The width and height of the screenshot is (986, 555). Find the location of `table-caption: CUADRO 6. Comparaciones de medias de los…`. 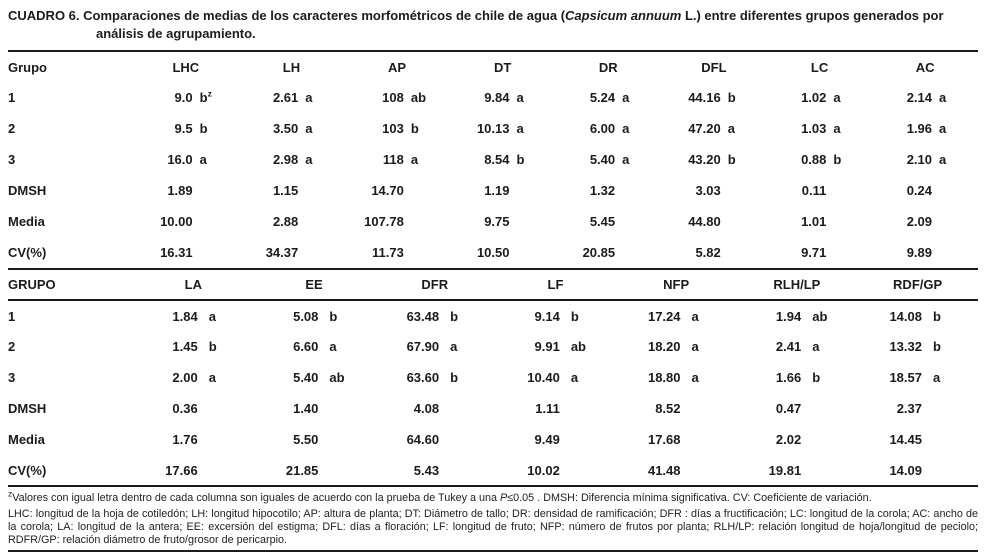

table-caption: CUADRO 6. Comparaciones de medias de los… is located at coordinates (493, 25).